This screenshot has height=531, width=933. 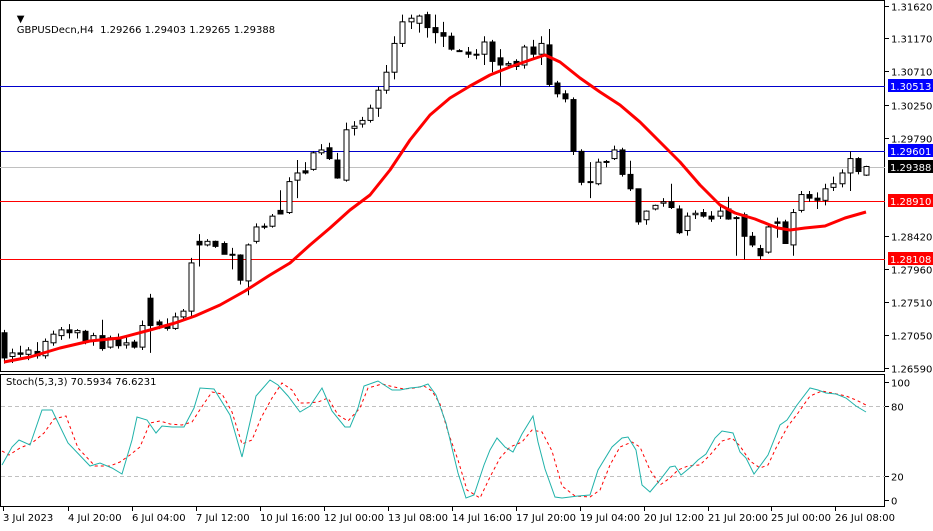 I want to click on price-tick-label: 1.26590, so click(x=911, y=370).